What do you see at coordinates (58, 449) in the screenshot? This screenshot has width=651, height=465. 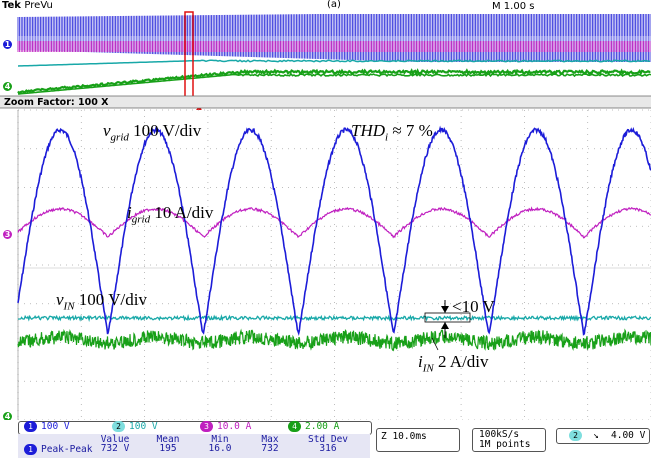 I see `meas-name: 1 Peak-Peak` at bounding box center [58, 449].